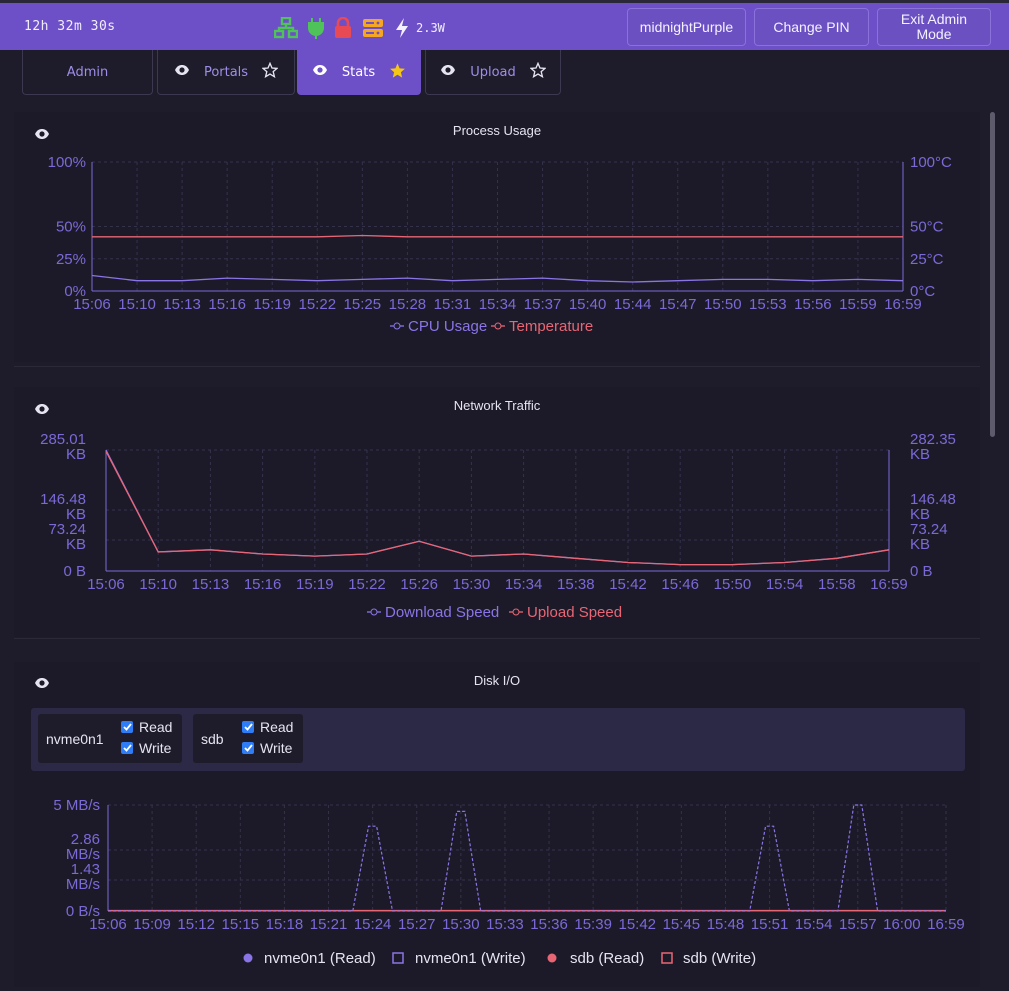 This screenshot has height=991, width=1009. Describe the element at coordinates (85, 869) in the screenshot. I see `y-tick-label: 1.43` at that location.